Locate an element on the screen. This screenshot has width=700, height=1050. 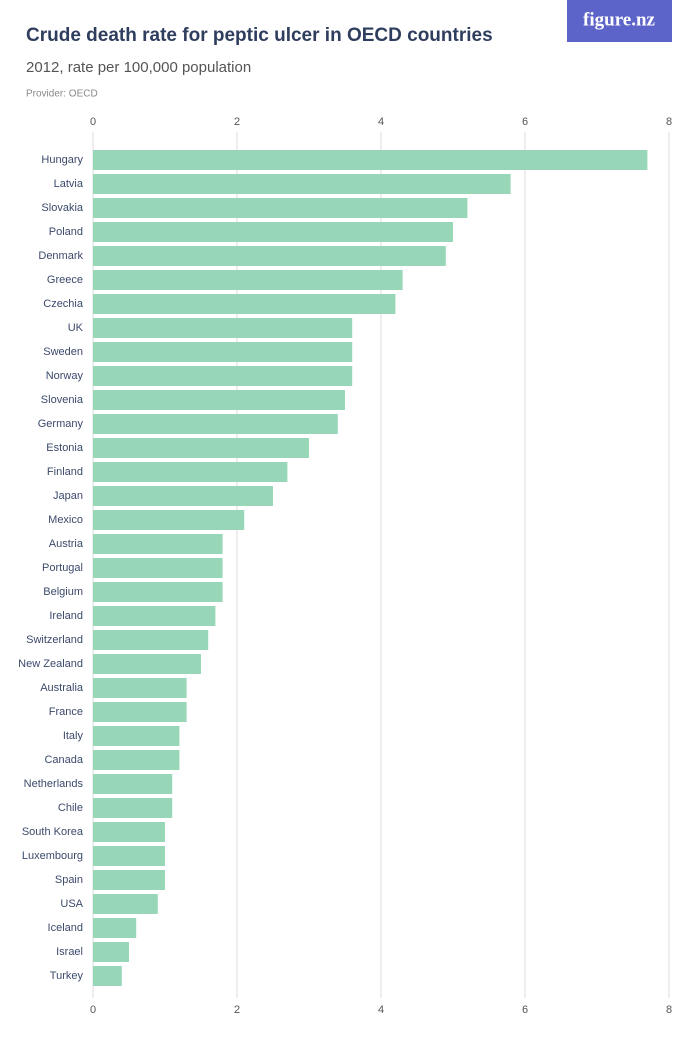
y-tick-label: Estonia is located at coordinates (65, 448).